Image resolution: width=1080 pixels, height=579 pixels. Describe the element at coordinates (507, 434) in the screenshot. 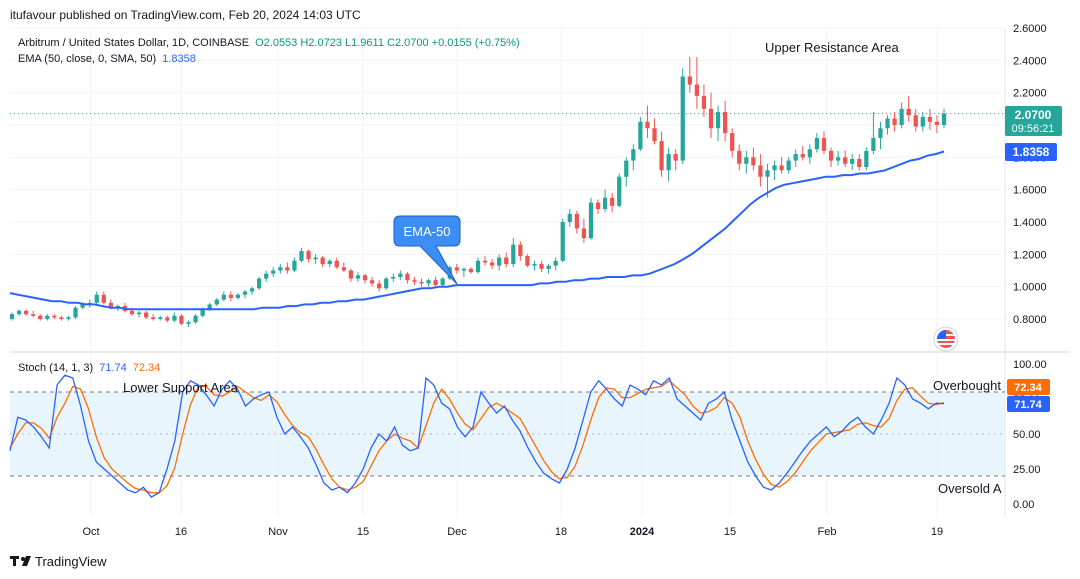

I see `stoch-band` at that location.